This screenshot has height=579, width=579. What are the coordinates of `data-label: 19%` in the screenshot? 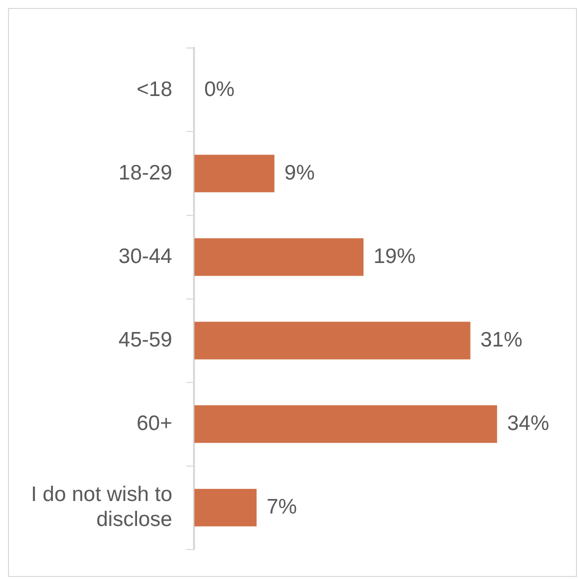 It's located at (394, 256).